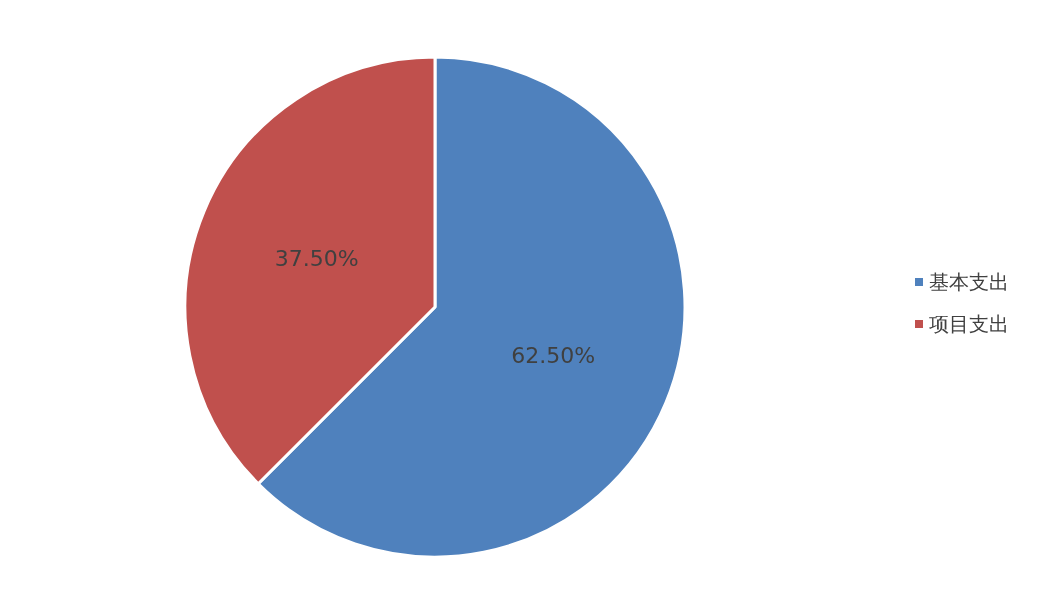 Image resolution: width=1039 pixels, height=606 pixels. Describe the element at coordinates (969, 324) in the screenshot. I see `legend-label: 项目支出` at that location.